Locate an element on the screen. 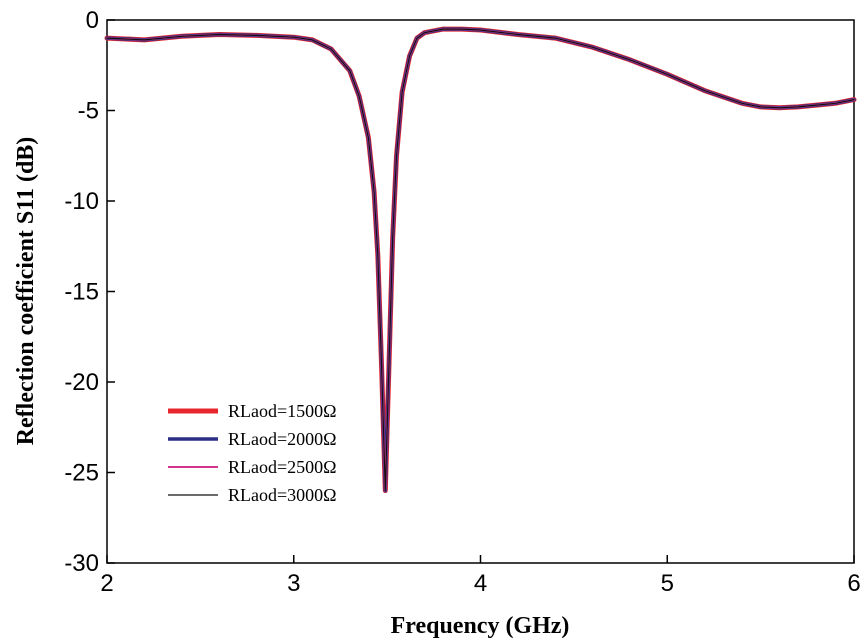 The width and height of the screenshot is (865, 643). legend-label: RLaod=2500Ω is located at coordinates (282, 467).